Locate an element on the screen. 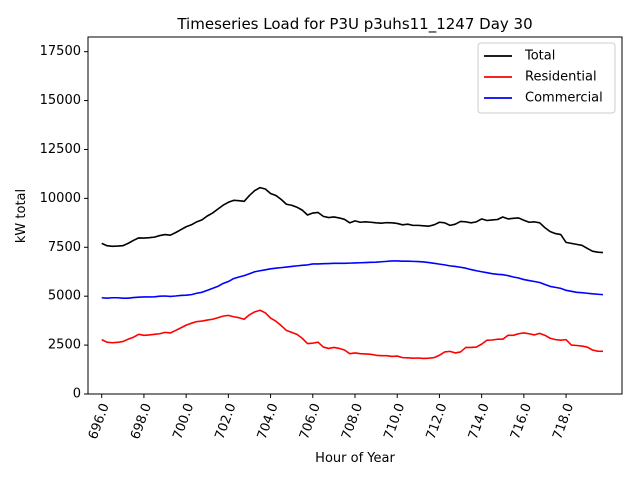 The height and width of the screenshot is (480, 640). y-tick-label: 12500 is located at coordinates (60, 149).